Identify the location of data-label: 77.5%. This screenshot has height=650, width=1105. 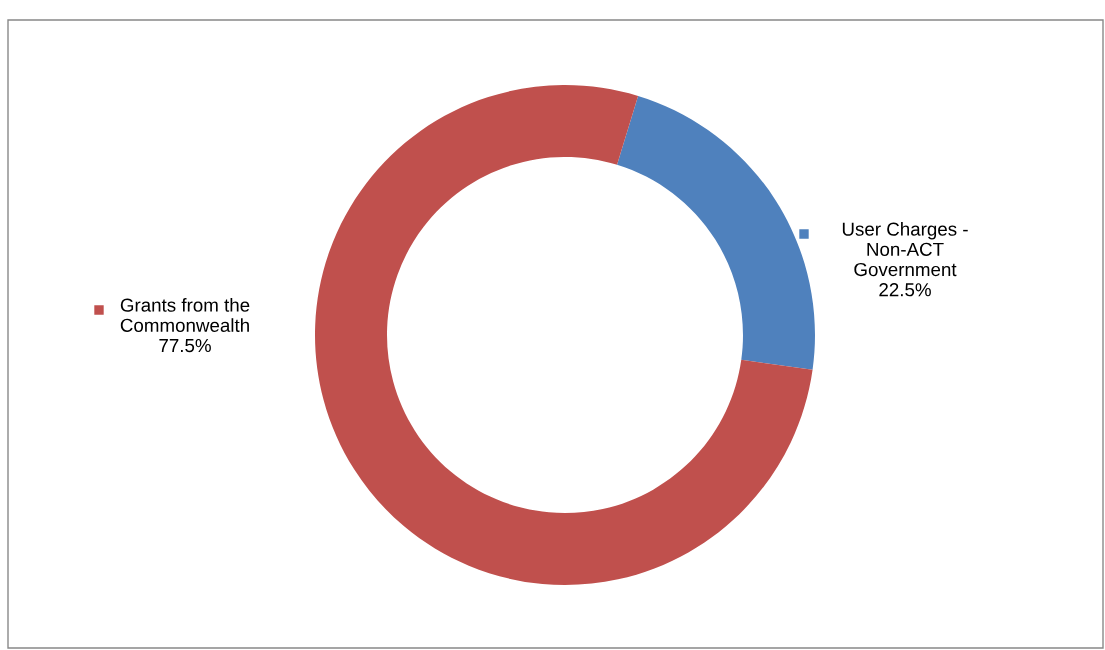
(185, 345).